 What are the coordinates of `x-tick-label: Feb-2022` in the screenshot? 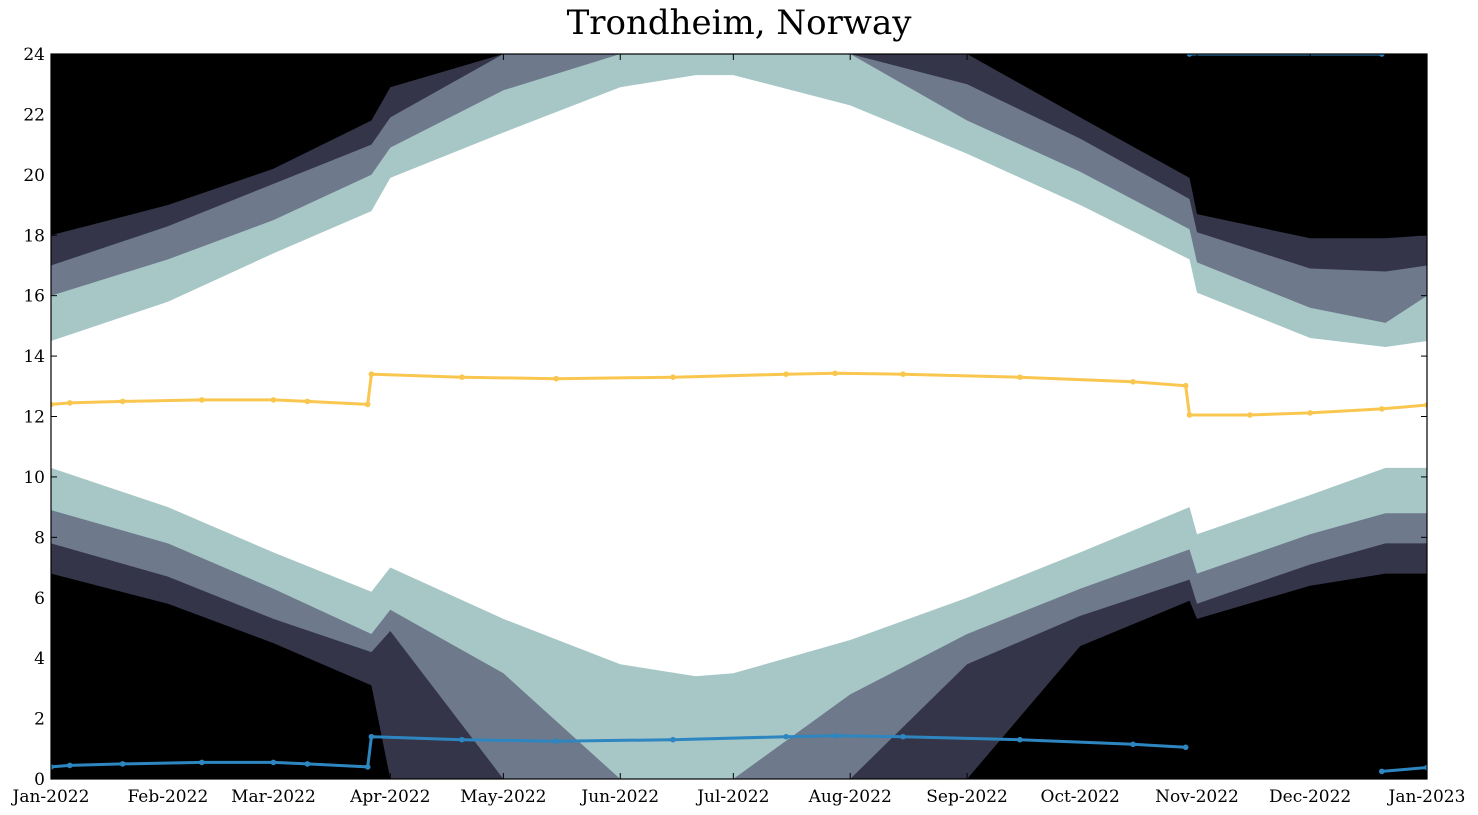 It's located at (167, 797).